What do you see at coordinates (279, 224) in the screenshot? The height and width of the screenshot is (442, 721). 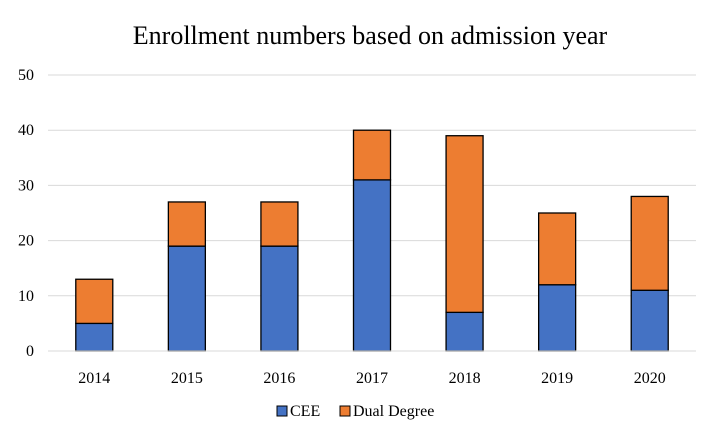 I see `bar-dual-degree-2016` at bounding box center [279, 224].